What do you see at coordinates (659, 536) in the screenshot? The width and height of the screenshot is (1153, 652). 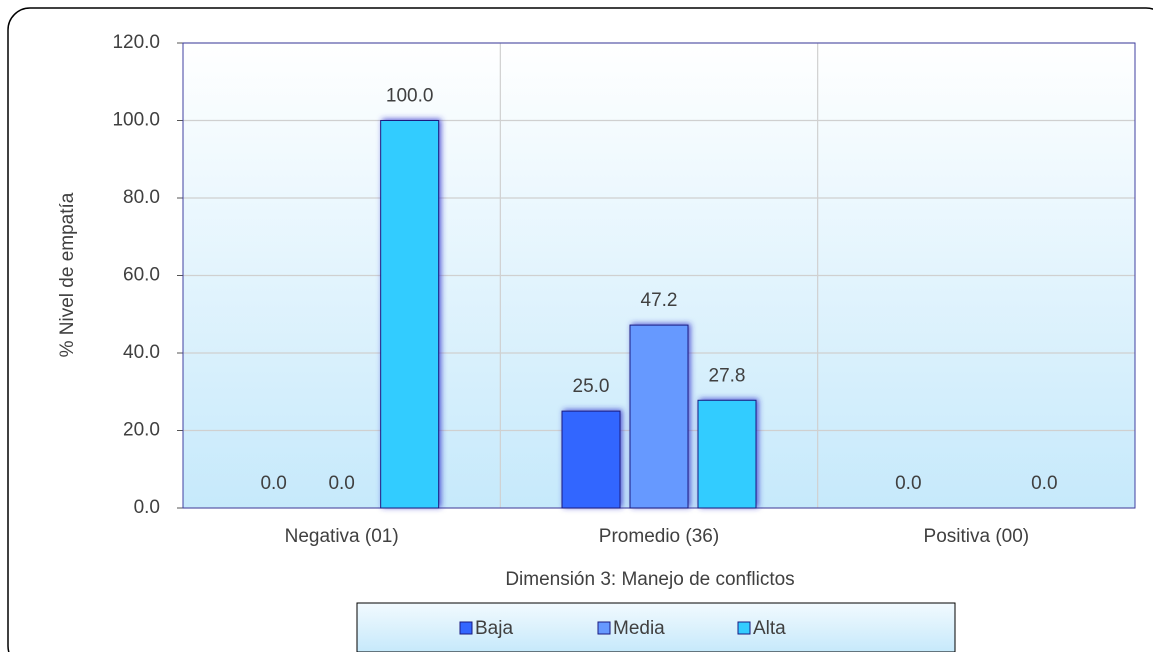 I see `x-tick-label: Promedio (36)` at bounding box center [659, 536].